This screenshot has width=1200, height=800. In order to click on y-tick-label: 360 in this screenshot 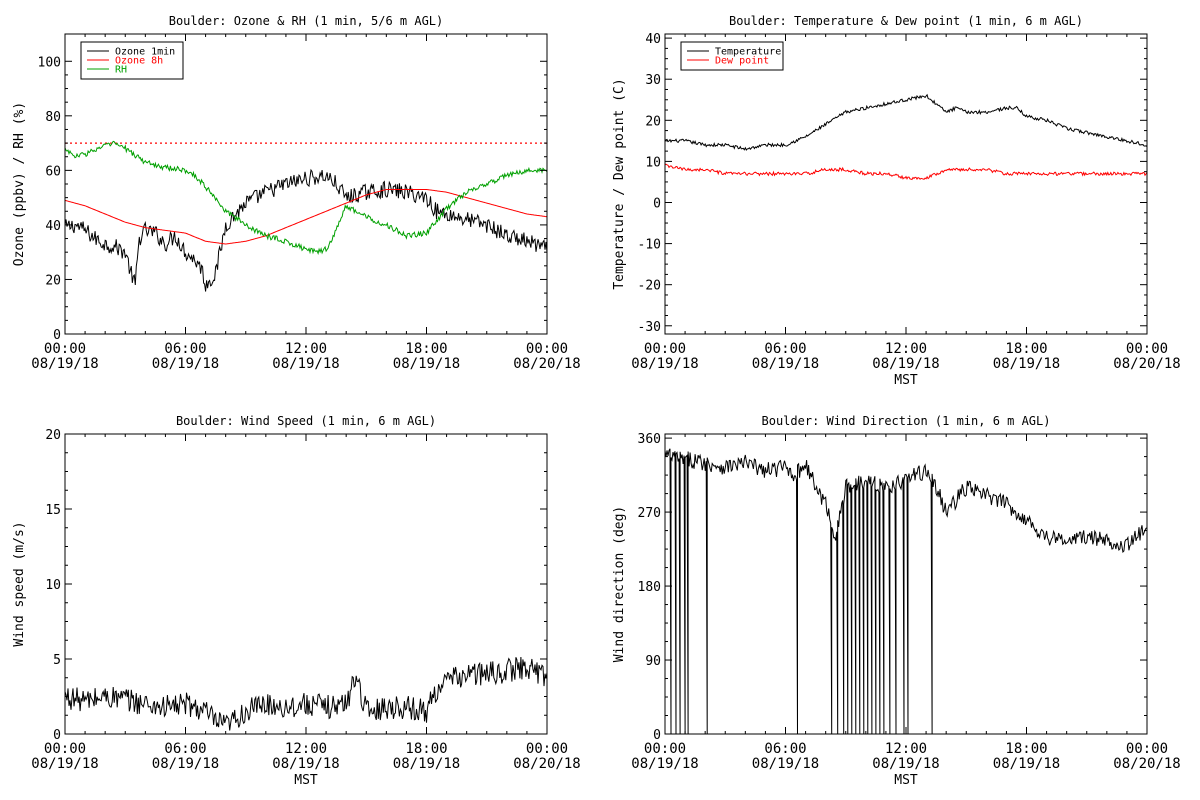, I will do `click(649, 439)`.